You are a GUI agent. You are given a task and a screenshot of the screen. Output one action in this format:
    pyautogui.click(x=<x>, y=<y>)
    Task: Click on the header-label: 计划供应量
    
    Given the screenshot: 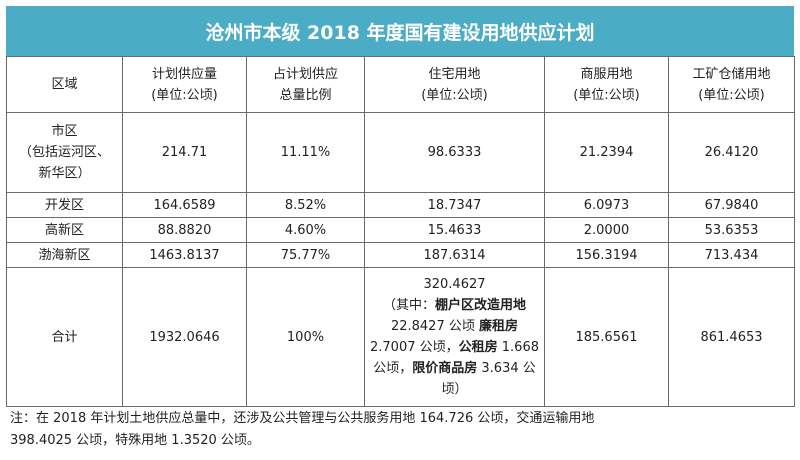 What is the action you would take?
    pyautogui.click(x=184, y=74)
    